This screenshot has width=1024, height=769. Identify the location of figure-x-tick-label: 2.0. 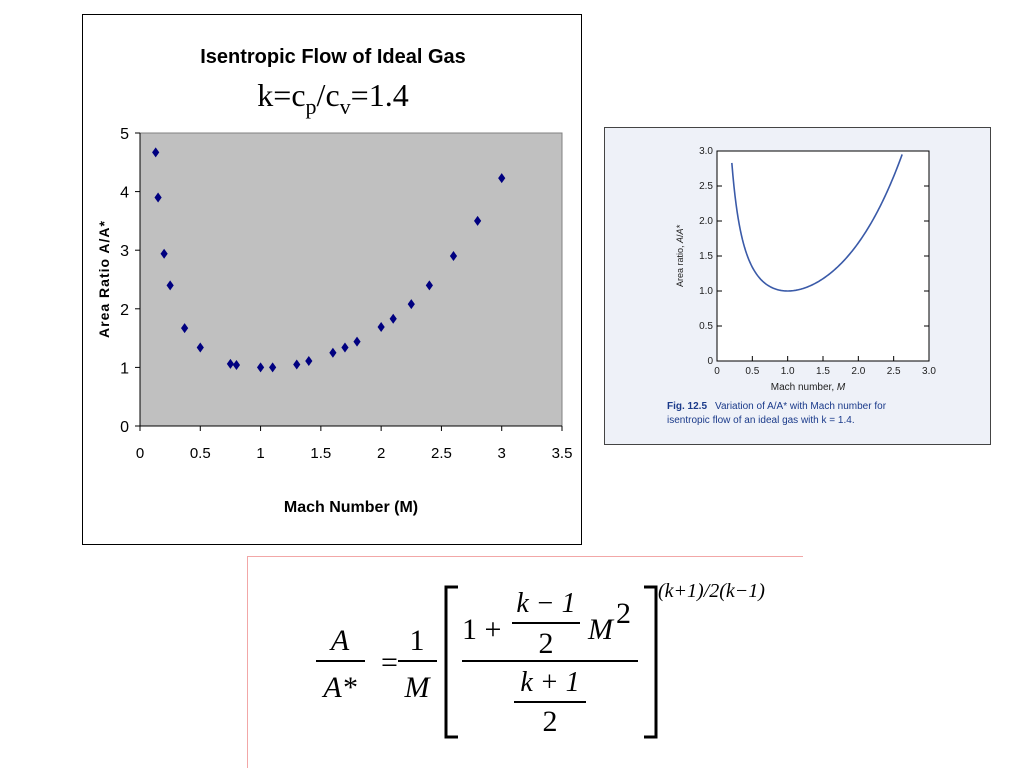
(858, 371).